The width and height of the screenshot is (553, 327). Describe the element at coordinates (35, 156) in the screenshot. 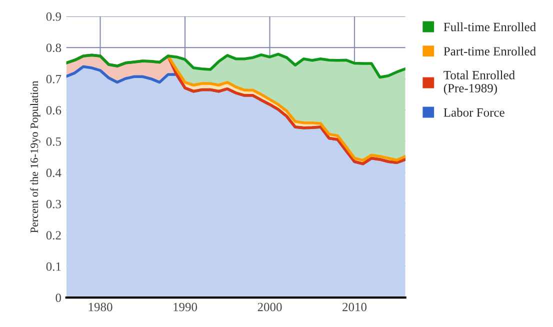

I see `y-axis-title: Percent of the 16-19yo Population` at that location.